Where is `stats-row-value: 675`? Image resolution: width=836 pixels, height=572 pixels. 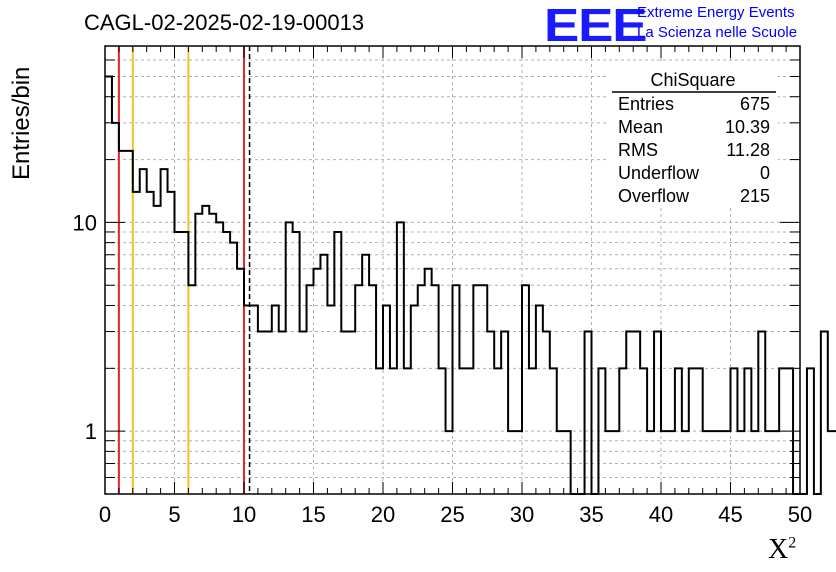 stats-row-value: 675 is located at coordinates (755, 104).